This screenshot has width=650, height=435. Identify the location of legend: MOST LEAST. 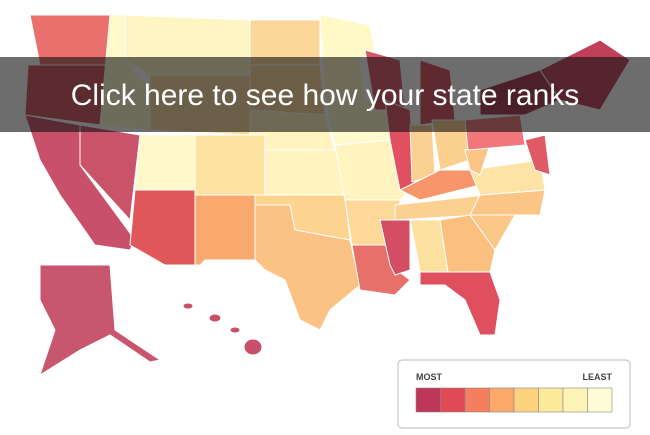
(514, 394).